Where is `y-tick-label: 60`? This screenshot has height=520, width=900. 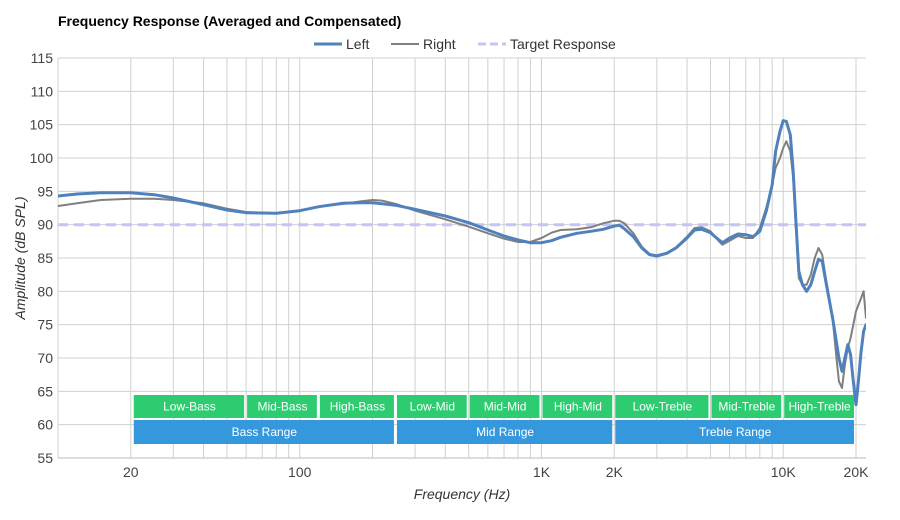 y-tick-label: 60 is located at coordinates (45, 425).